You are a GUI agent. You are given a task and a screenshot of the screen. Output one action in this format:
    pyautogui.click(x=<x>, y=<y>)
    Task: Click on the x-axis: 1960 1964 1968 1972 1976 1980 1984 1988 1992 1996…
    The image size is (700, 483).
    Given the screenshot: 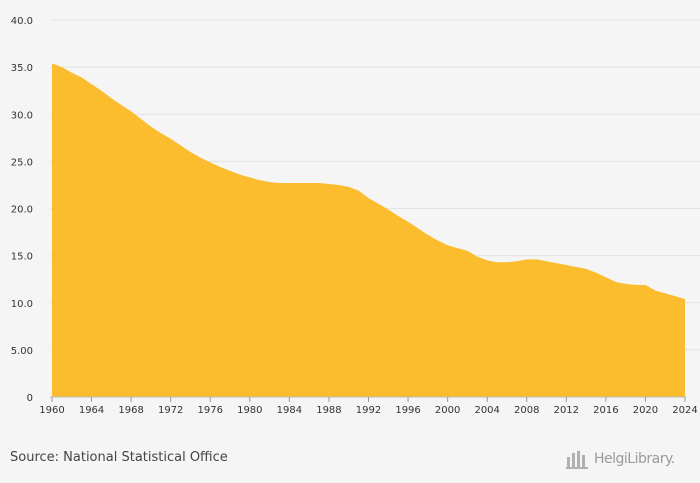 What is the action you would take?
    pyautogui.click(x=368, y=406)
    